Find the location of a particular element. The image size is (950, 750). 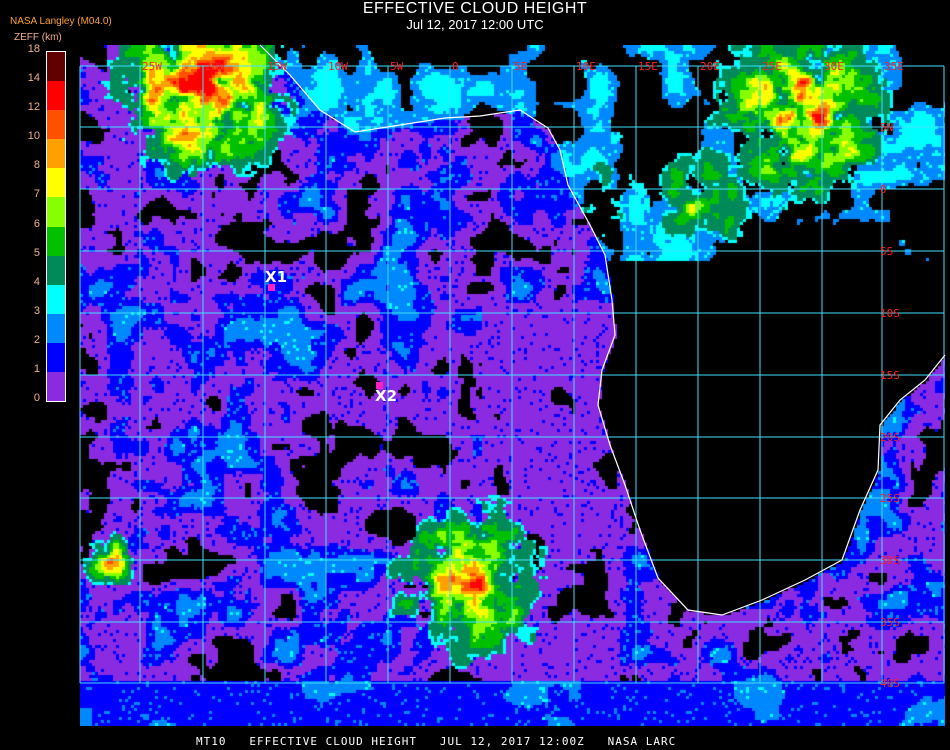

latitude-label: 0 is located at coordinates (883, 189).